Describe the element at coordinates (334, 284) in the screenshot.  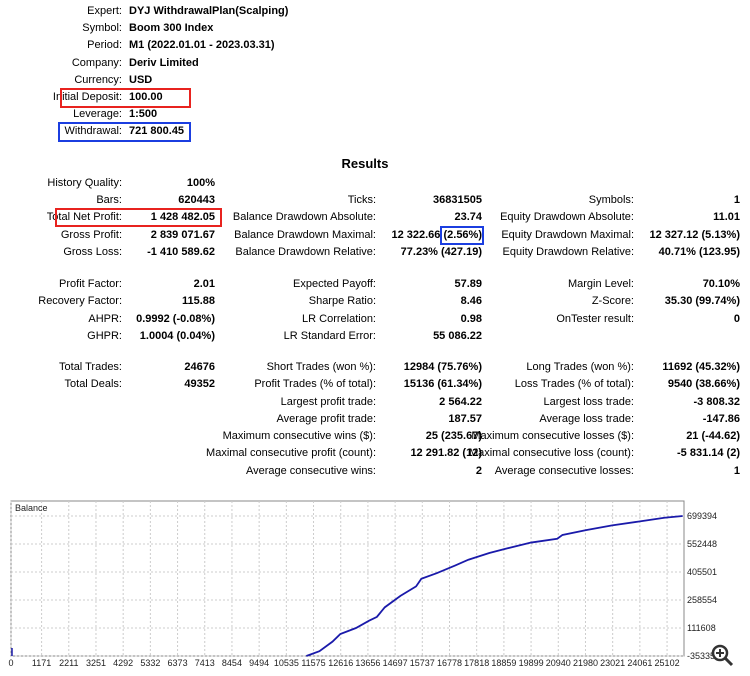
I see `result-label: Expected Payoff:` at that location.